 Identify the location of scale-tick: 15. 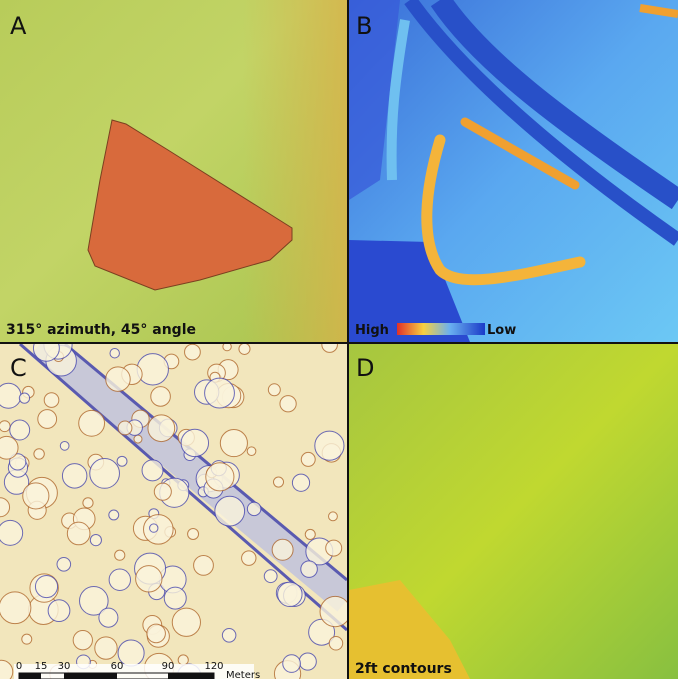
(41, 666).